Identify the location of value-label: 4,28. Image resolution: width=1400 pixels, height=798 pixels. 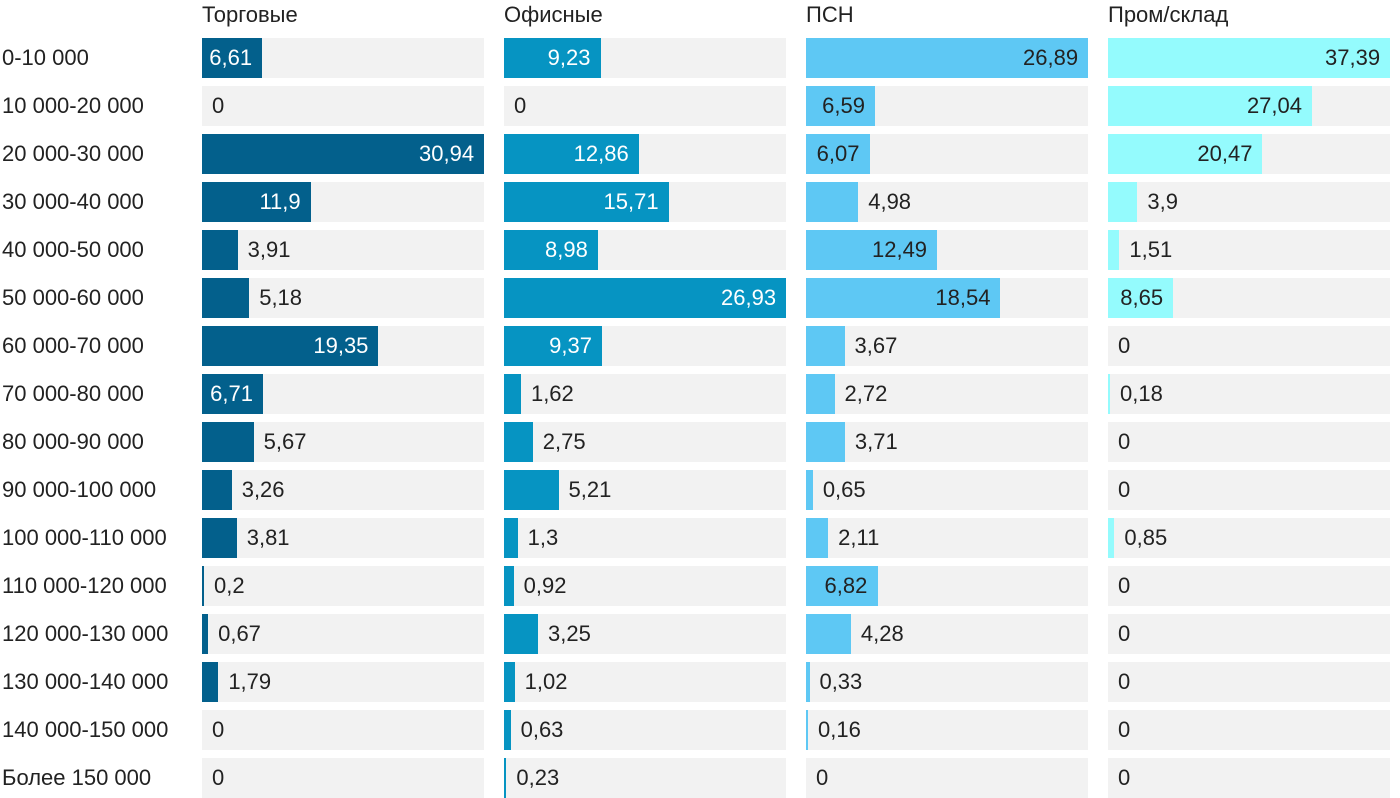
(882, 633).